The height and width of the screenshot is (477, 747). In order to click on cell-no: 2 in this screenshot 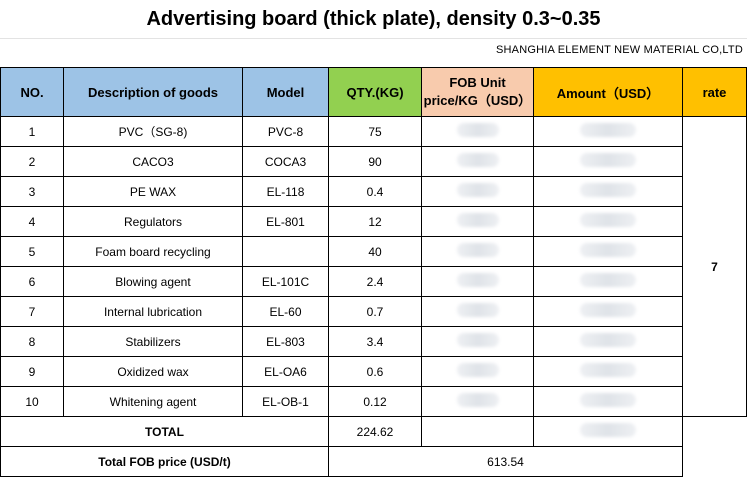, I will do `click(32, 161)`.